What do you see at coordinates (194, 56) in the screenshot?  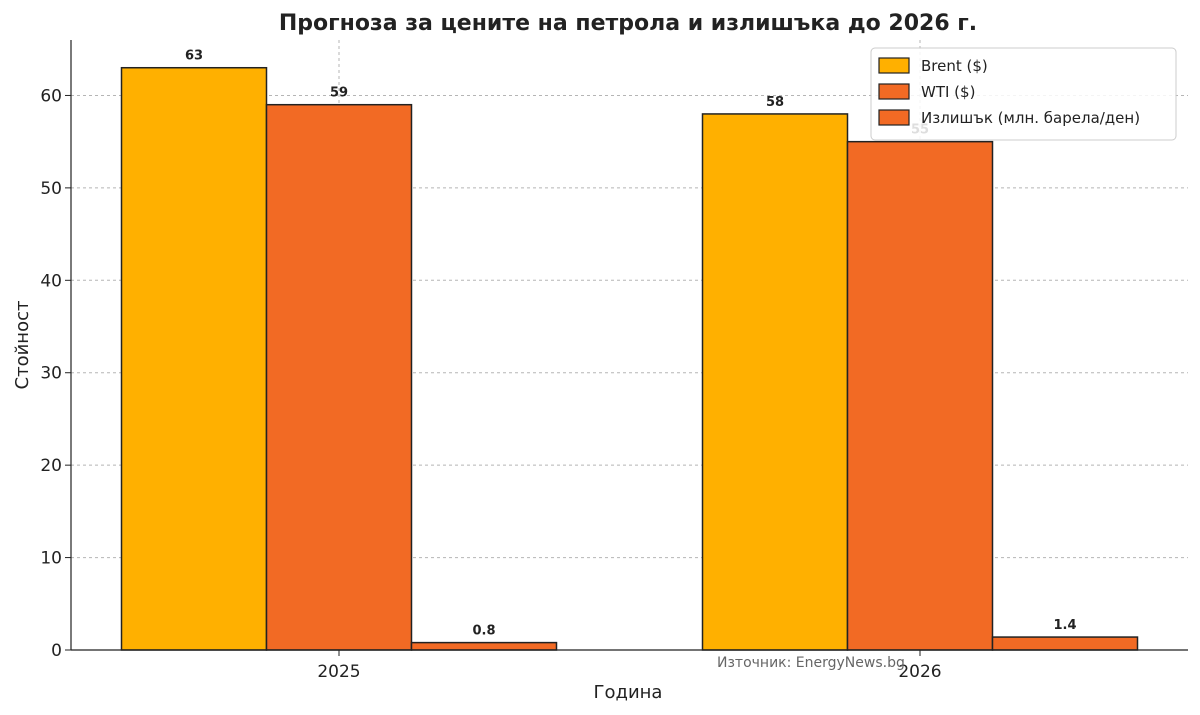 I see `data-label-series-0-cat-0: 63` at bounding box center [194, 56].